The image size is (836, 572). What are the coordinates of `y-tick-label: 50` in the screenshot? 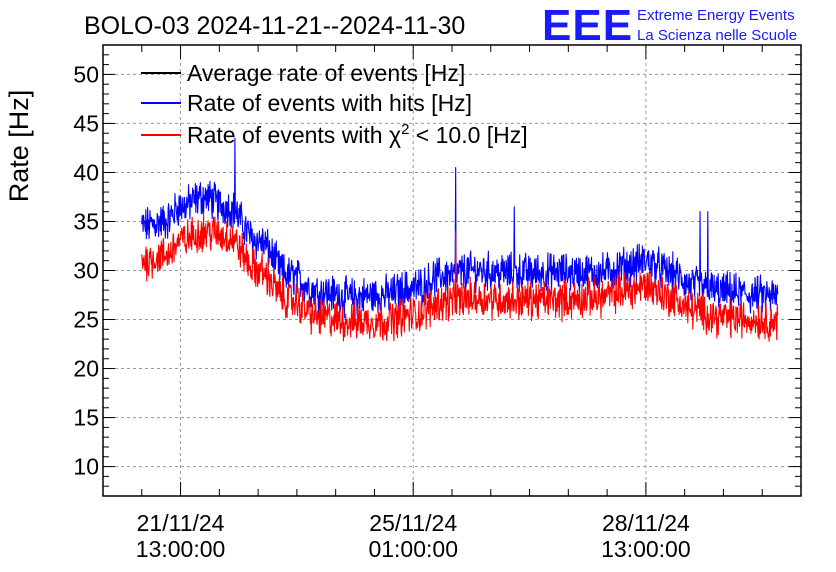 It's located at (86, 74).